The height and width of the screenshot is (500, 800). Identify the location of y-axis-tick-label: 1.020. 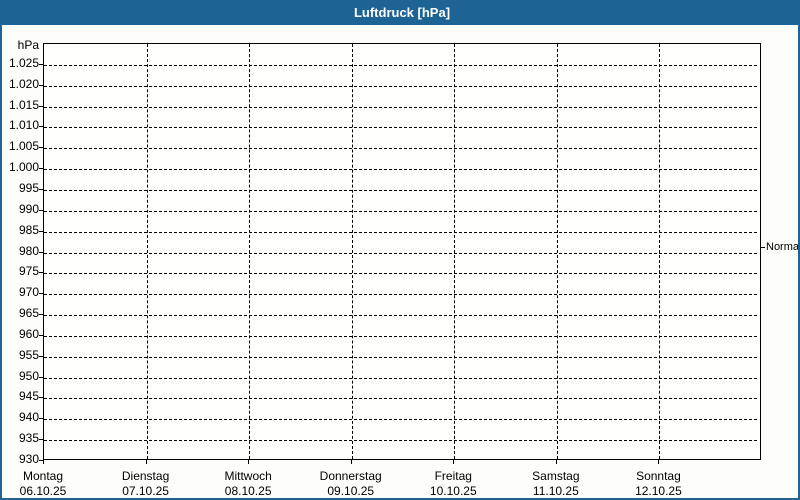
(23, 83).